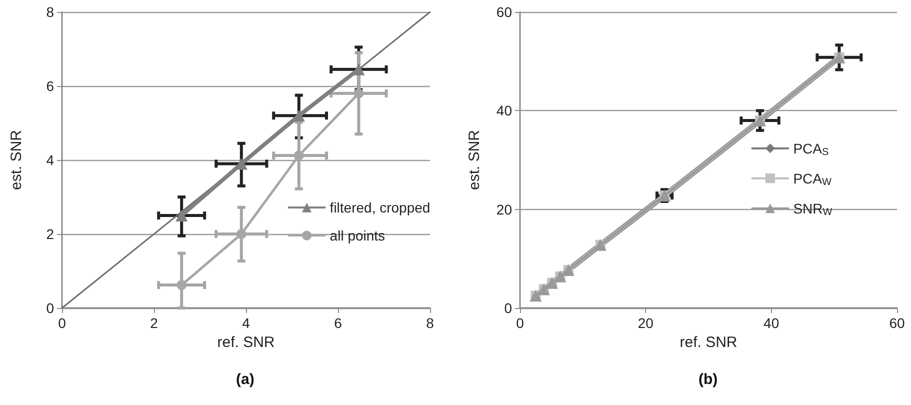  Describe the element at coordinates (338, 323) in the screenshot. I see `x-tick-label: 6` at that location.